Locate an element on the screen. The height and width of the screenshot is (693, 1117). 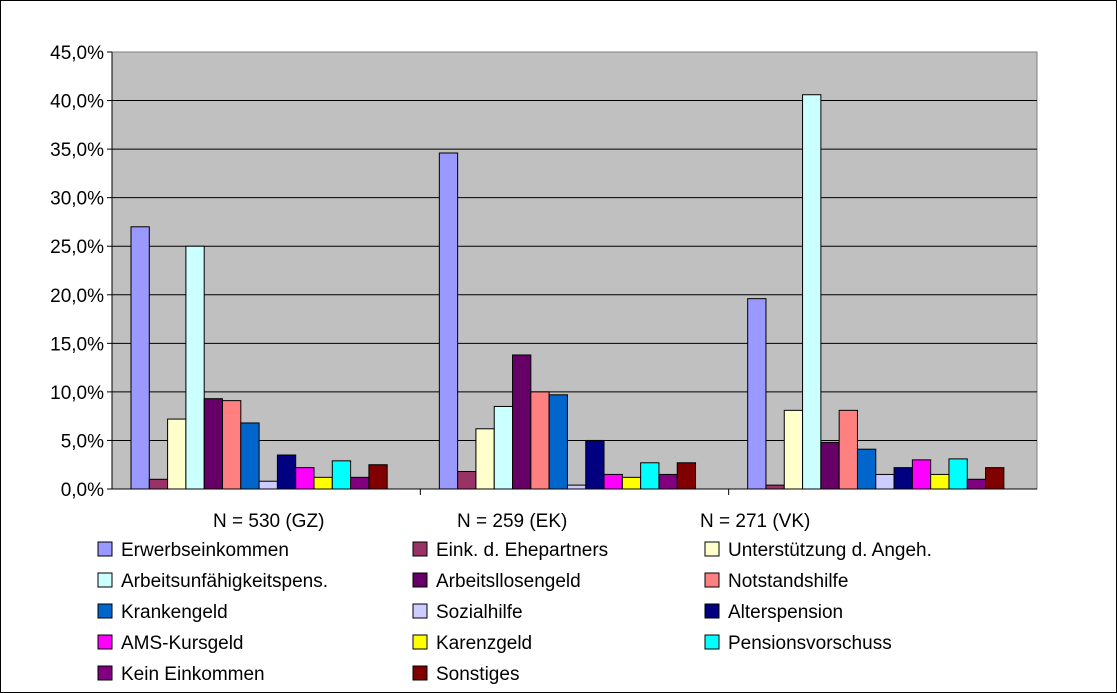
y-tick-label: 5,0% is located at coordinates (82, 441).